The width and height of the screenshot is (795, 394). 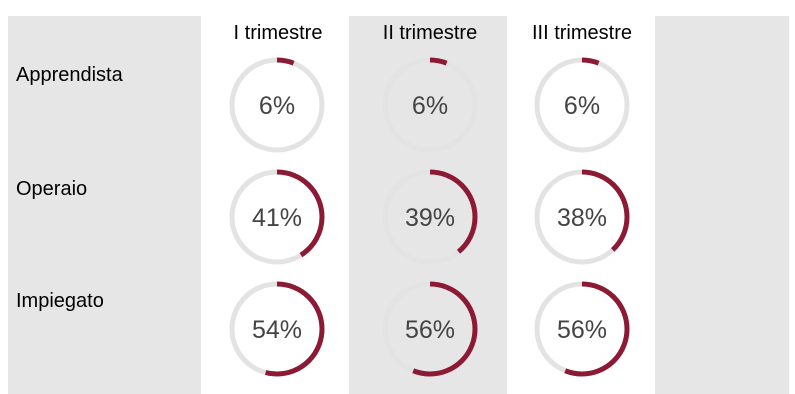 I want to click on column-header-1: I trimestre, so click(x=278, y=33).